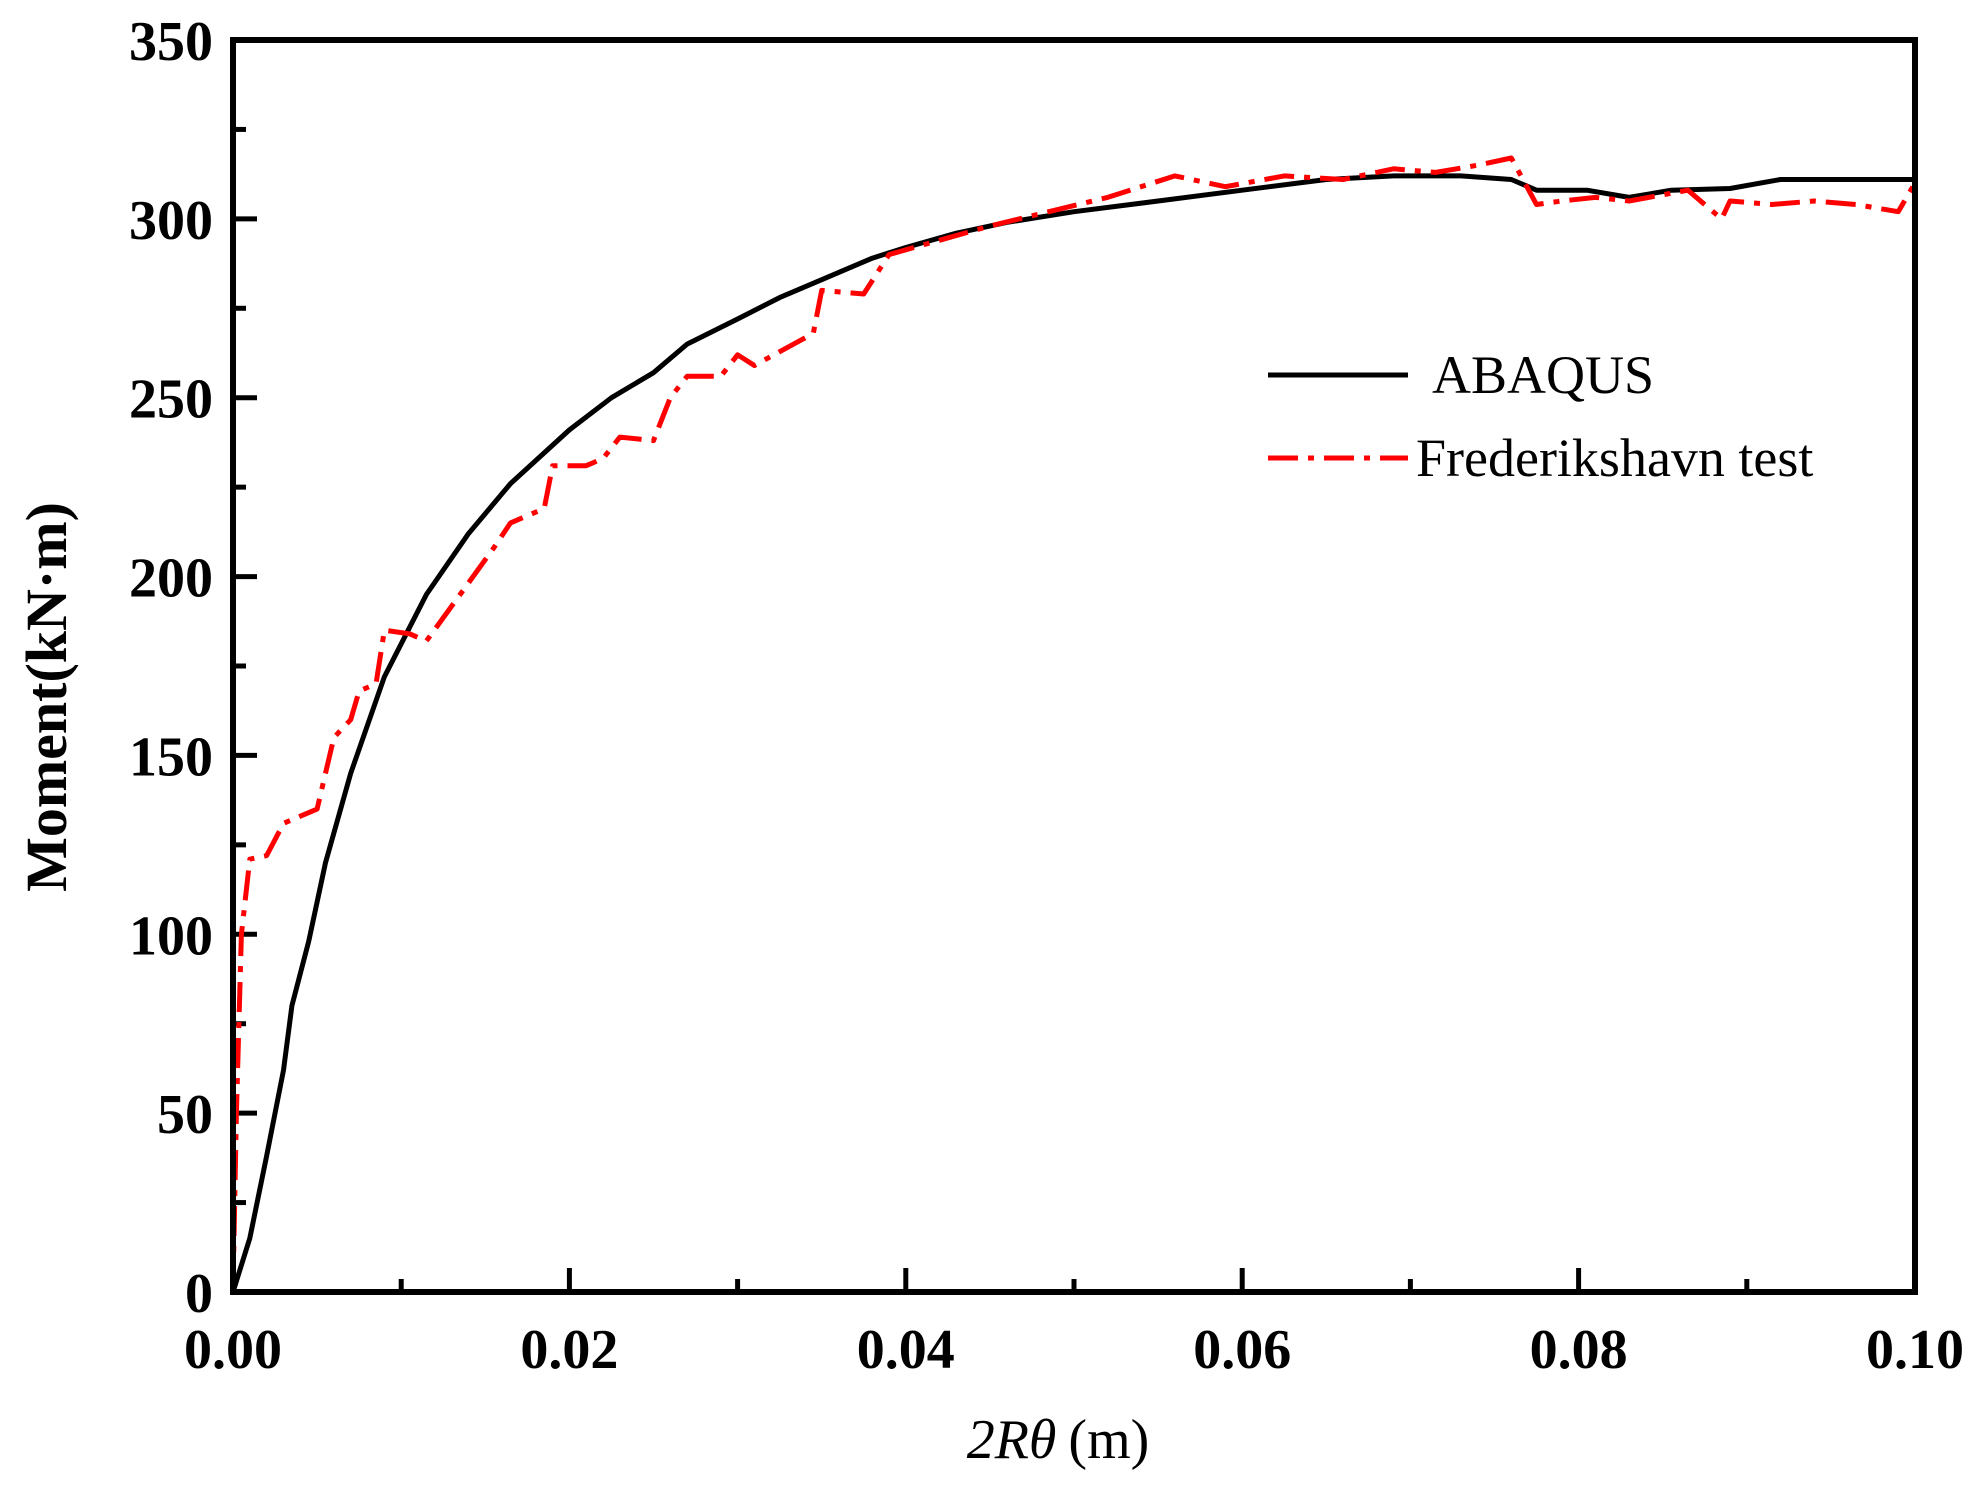 This screenshot has width=1978, height=1490. I want to click on x-tick-label: 0.10, so click(1915, 1350).